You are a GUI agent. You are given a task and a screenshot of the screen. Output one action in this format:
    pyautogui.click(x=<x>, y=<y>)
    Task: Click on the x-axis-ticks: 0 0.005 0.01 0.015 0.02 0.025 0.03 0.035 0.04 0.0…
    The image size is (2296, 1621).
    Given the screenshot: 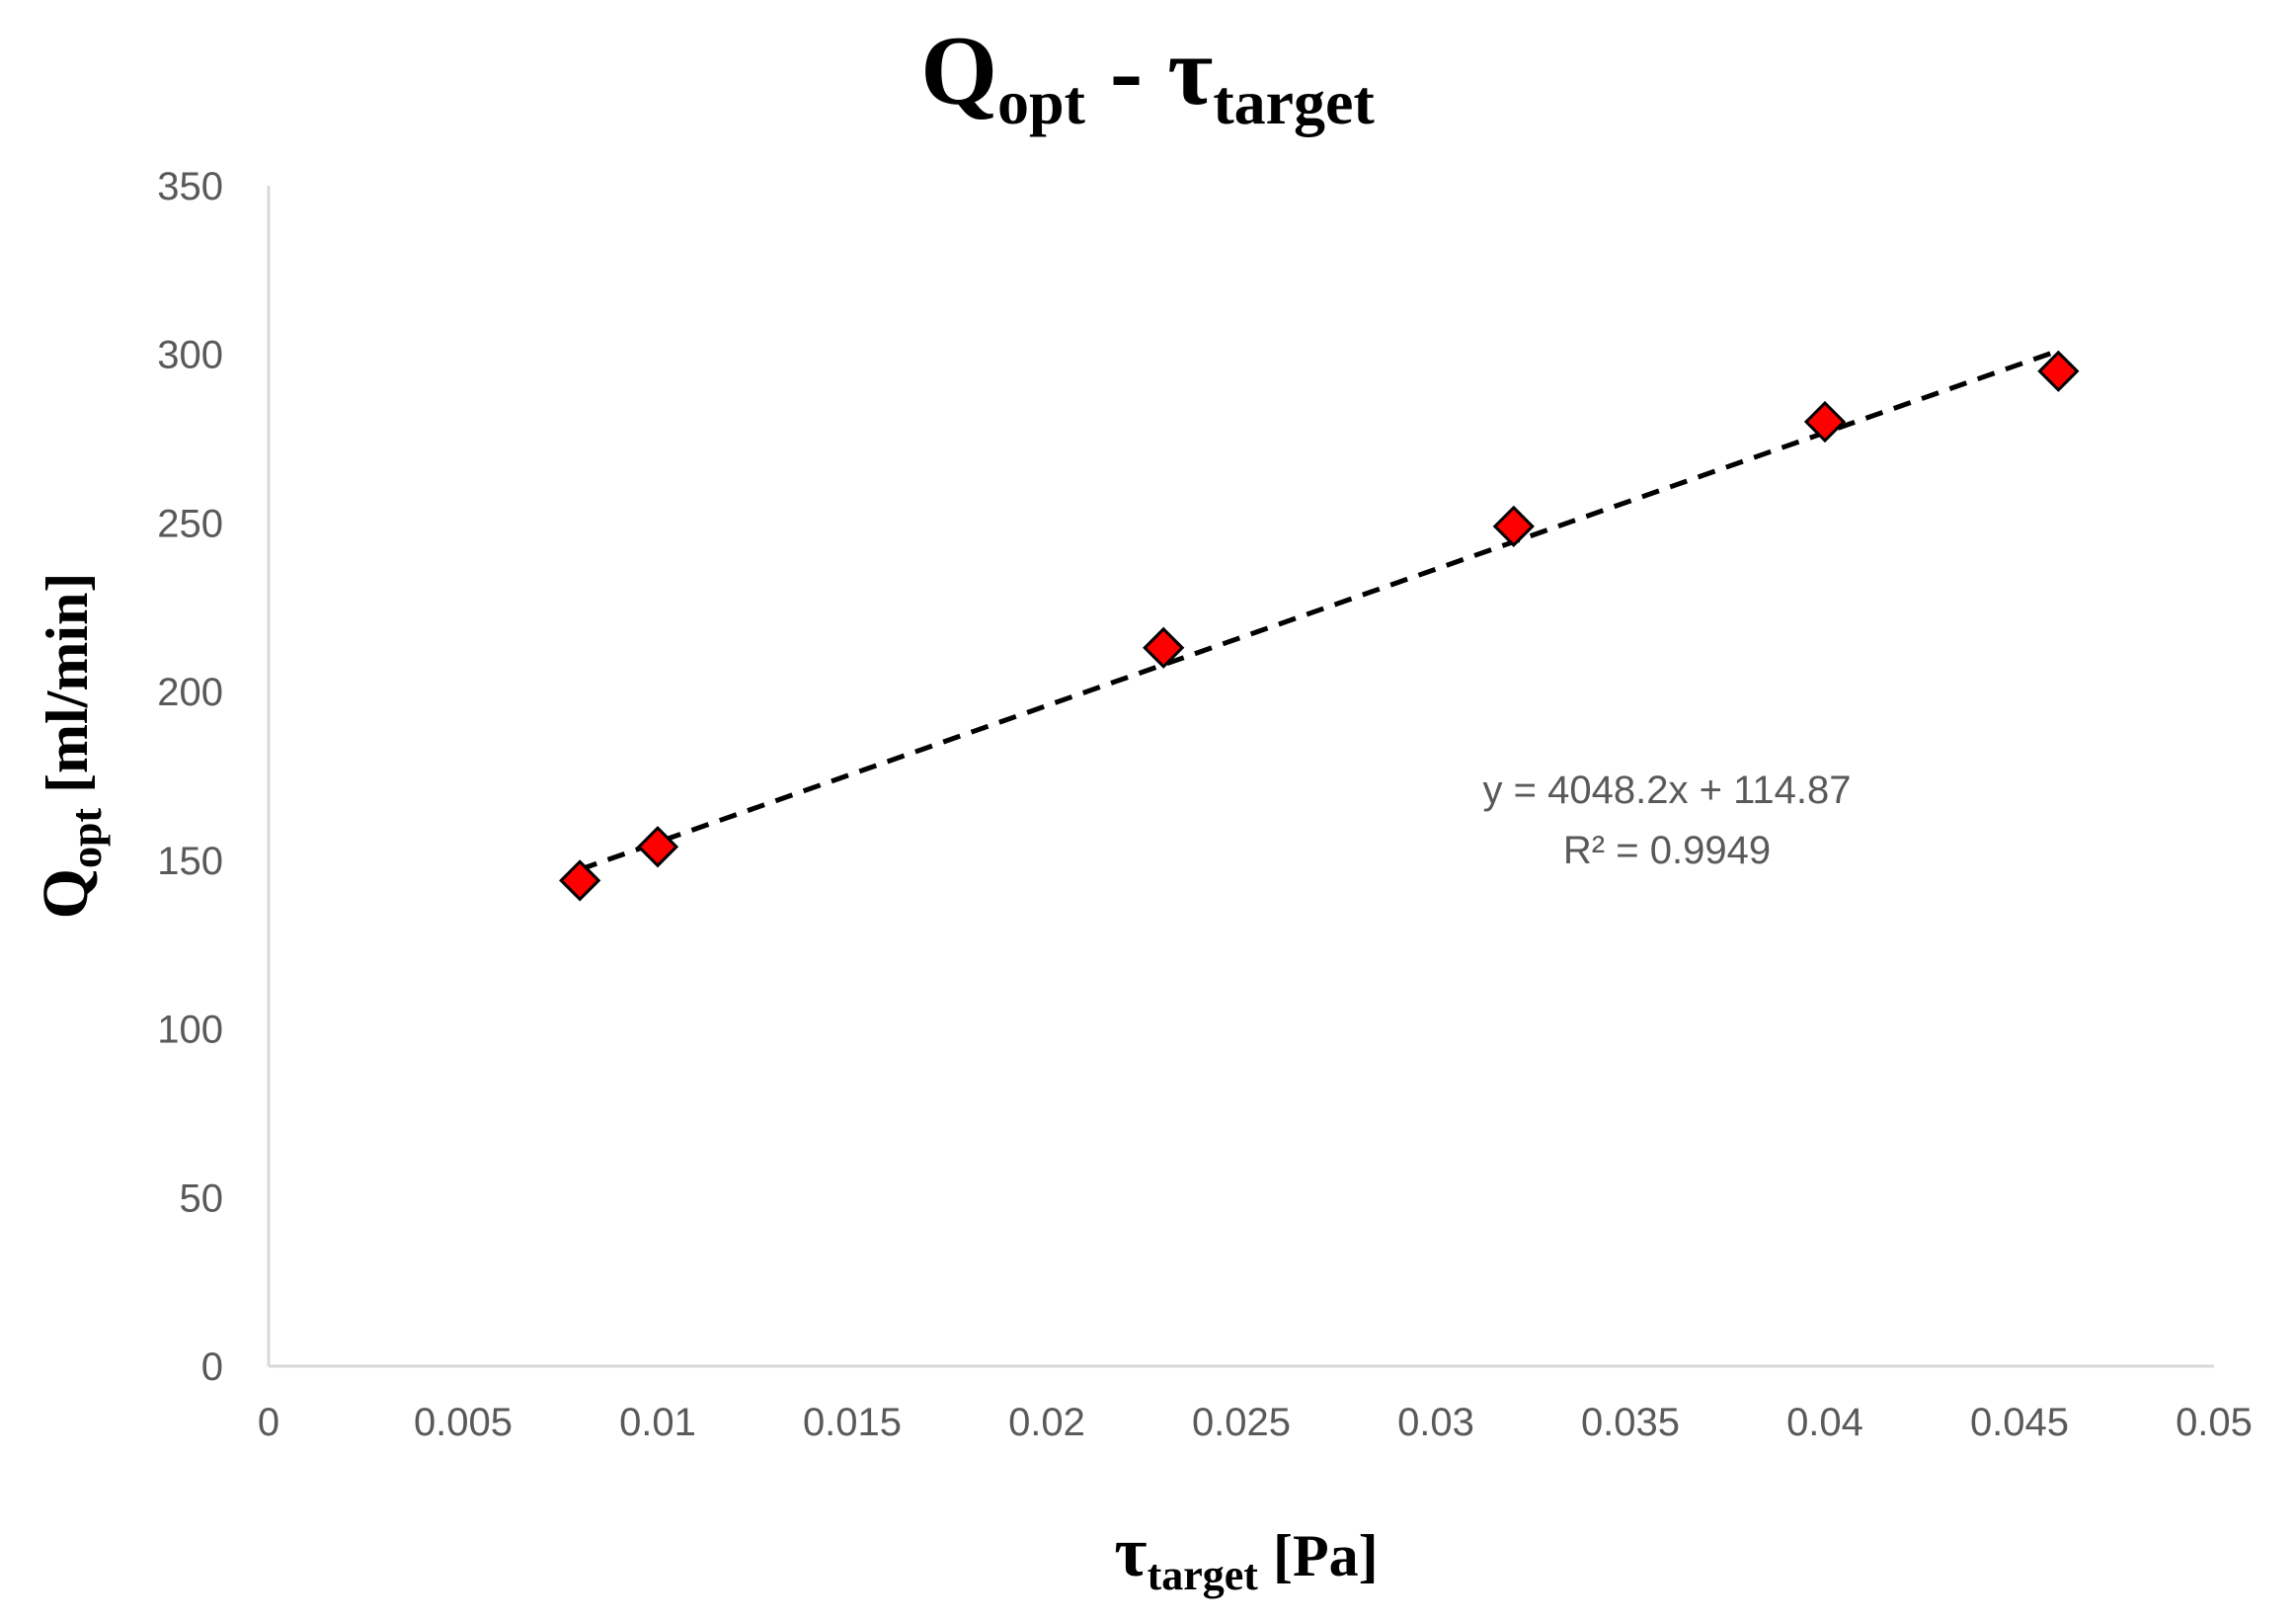 What is the action you would take?
    pyautogui.click(x=1255, y=1423)
    